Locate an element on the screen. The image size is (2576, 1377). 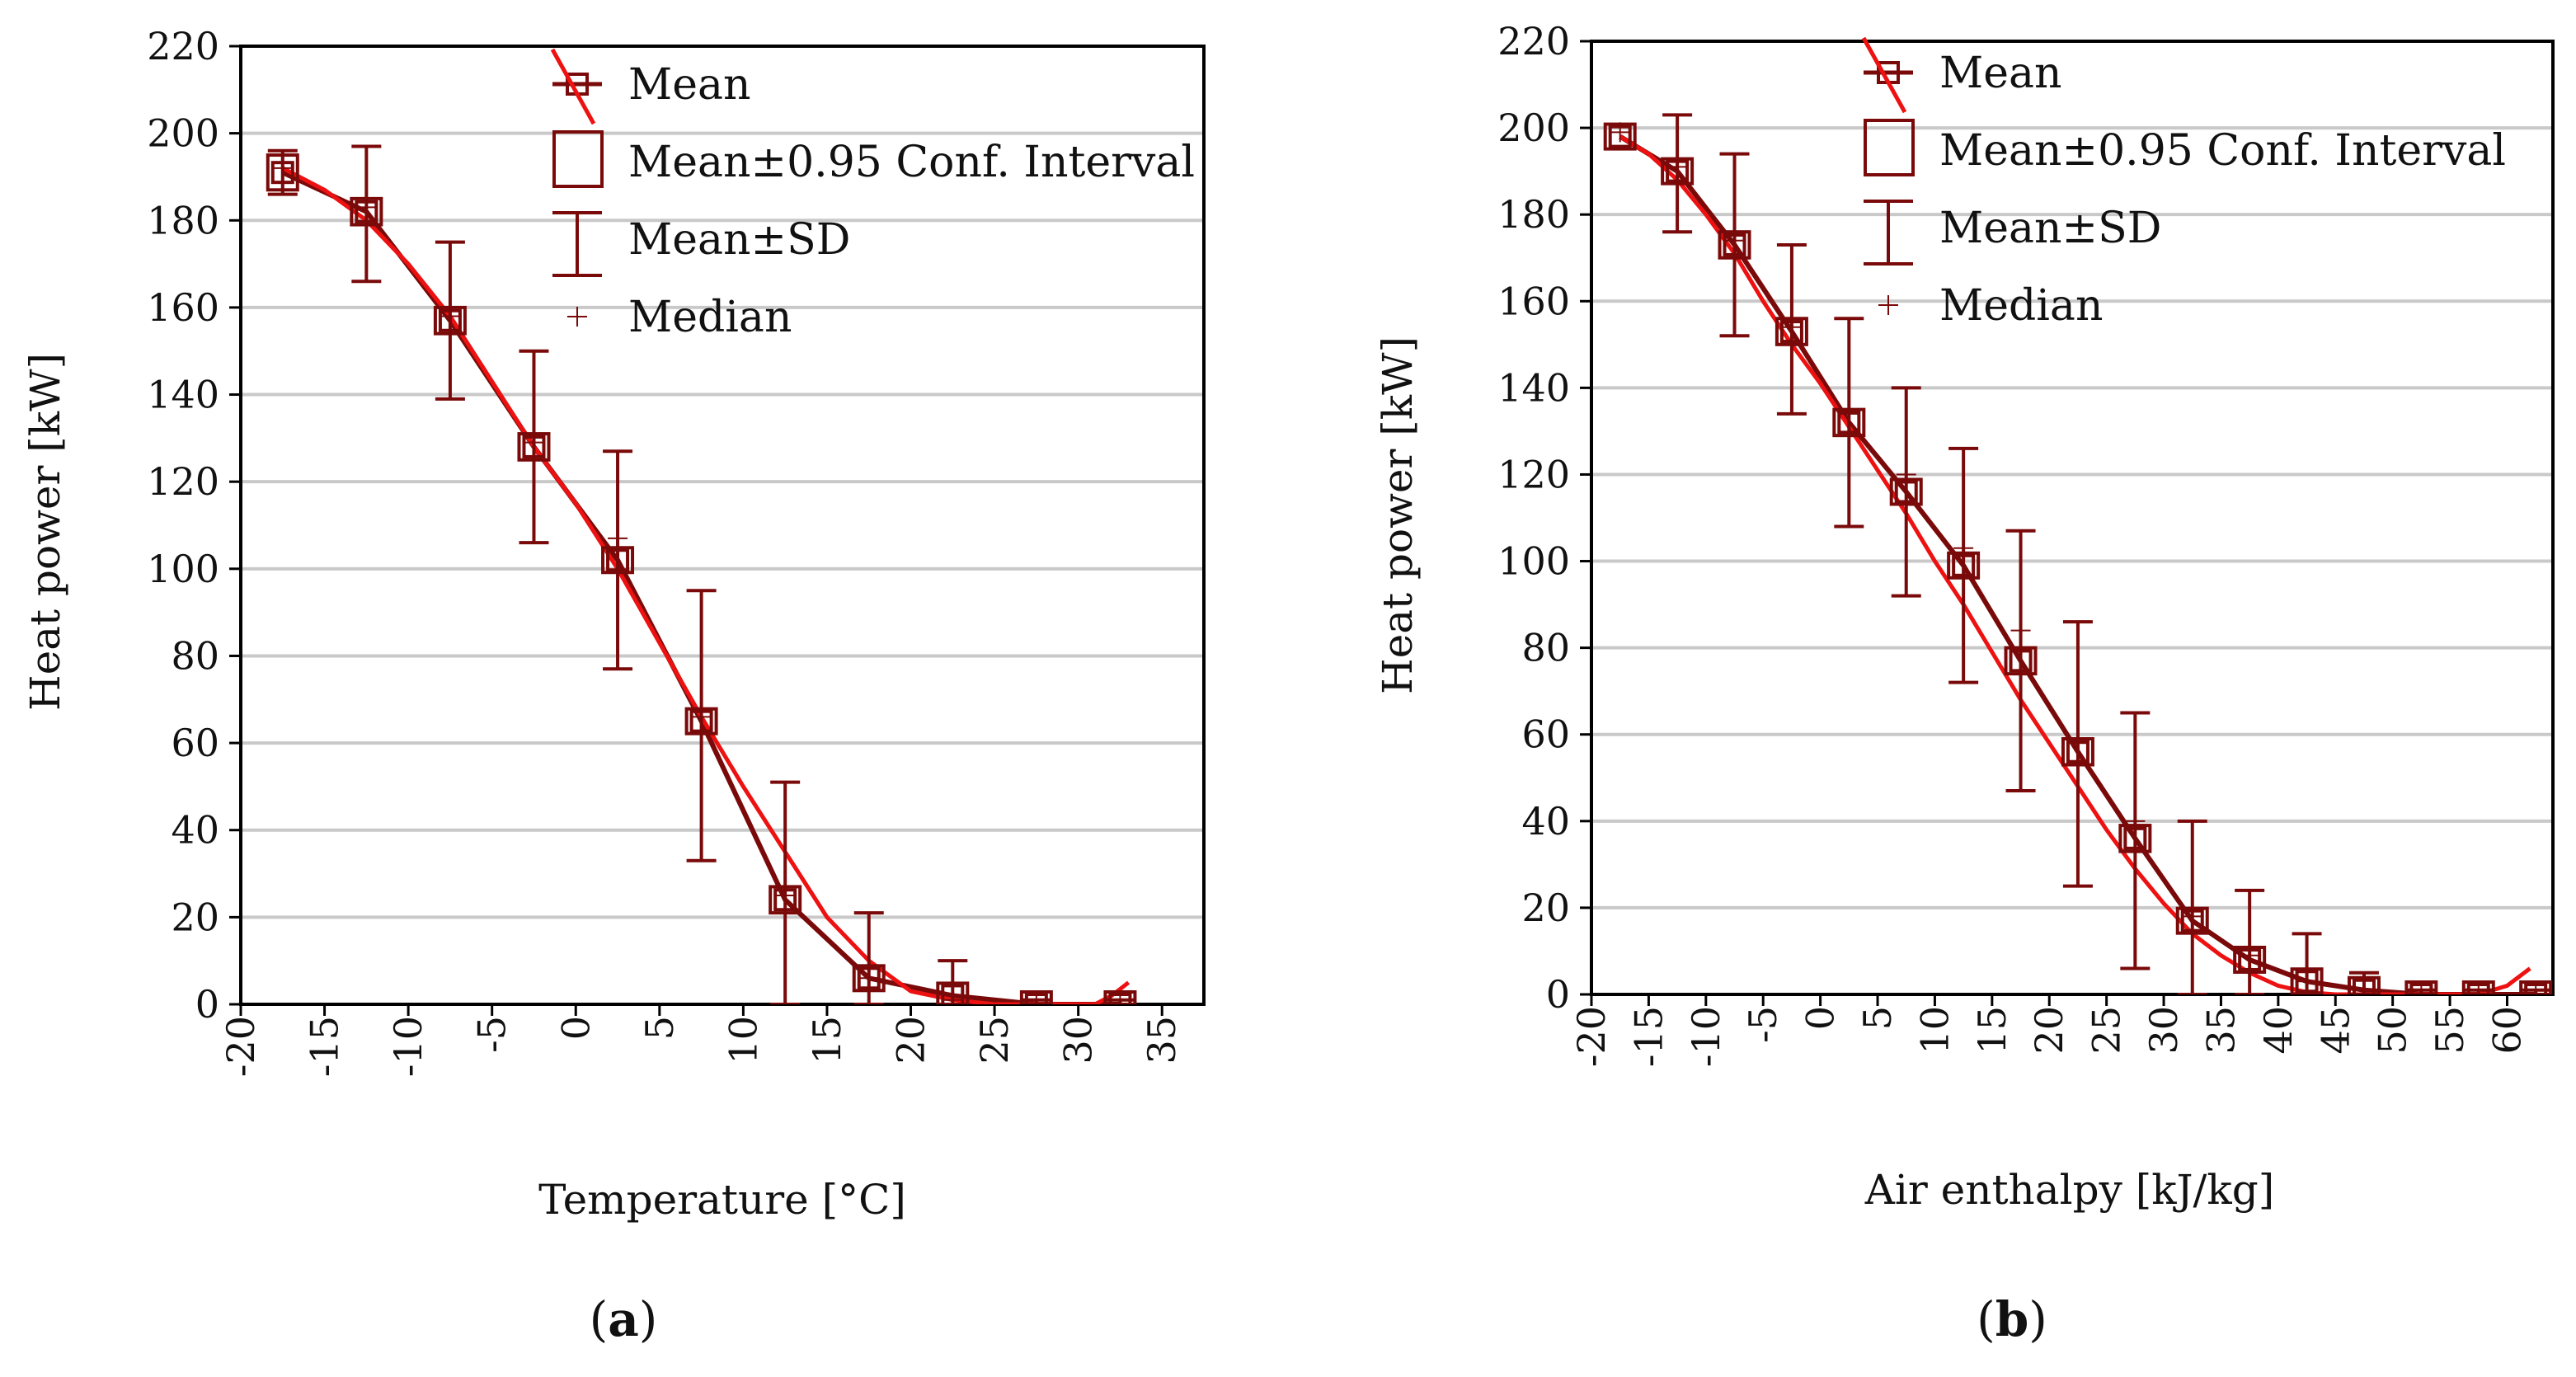
x-tick-label: 40 is located at coordinates (2278, 1031).